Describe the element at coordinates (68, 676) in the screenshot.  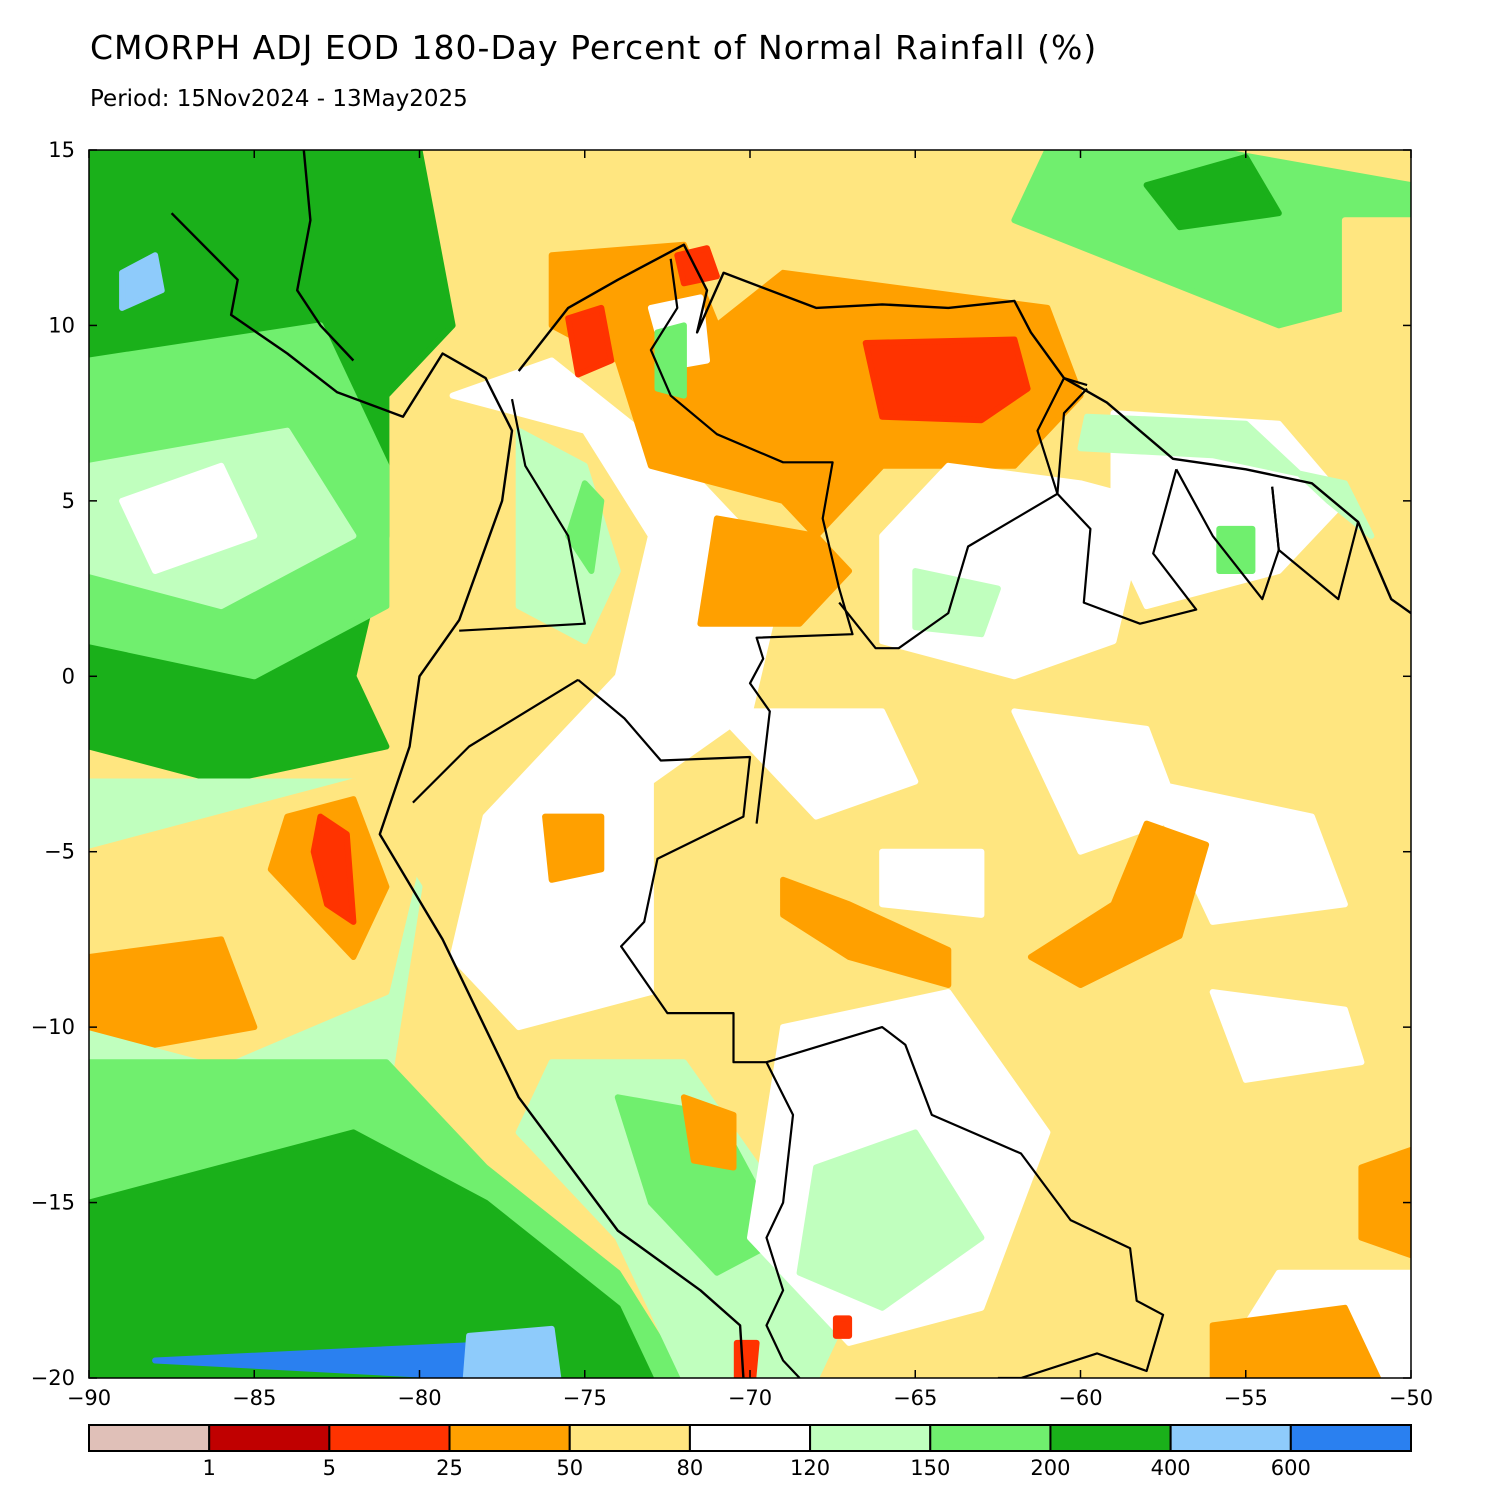
I see `y-tick-label: 0` at that location.